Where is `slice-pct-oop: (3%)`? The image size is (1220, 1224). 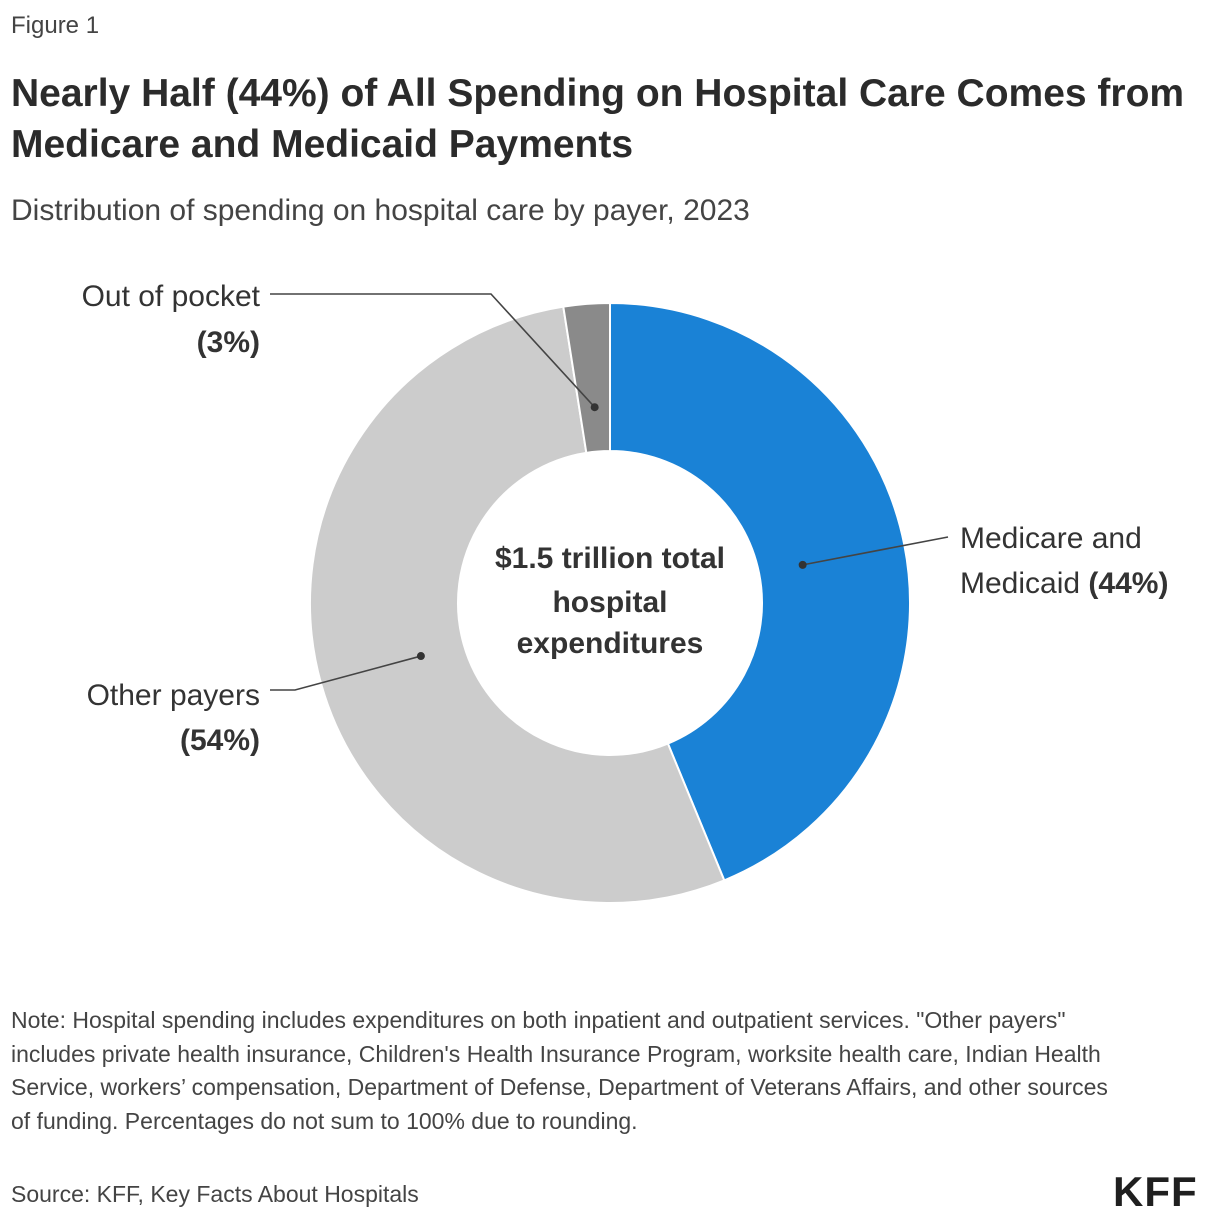
slice-pct-oop: (3%) is located at coordinates (228, 342).